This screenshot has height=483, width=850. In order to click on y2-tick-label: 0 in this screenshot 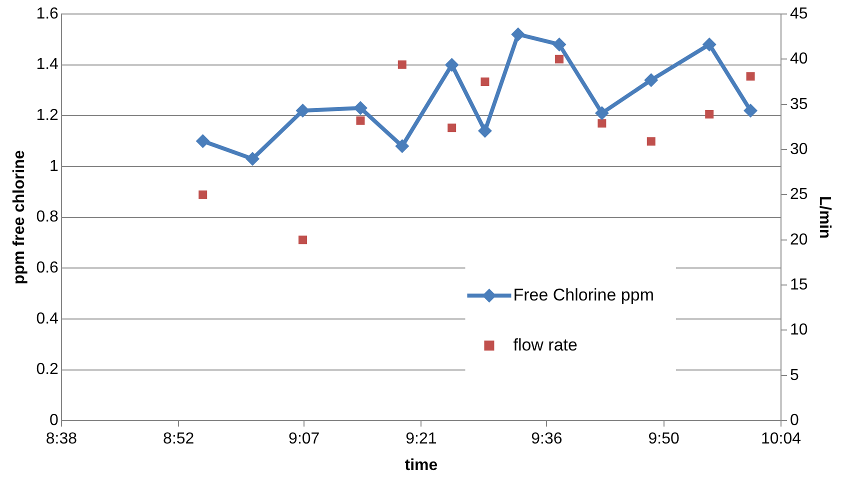, I will do `click(795, 421)`.